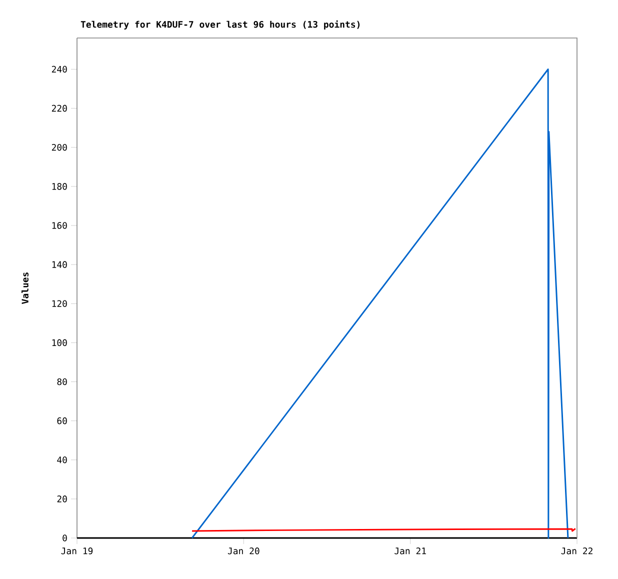 The width and height of the screenshot is (618, 579). What do you see at coordinates (59, 186) in the screenshot?
I see `y-tick-label: 180` at bounding box center [59, 186].